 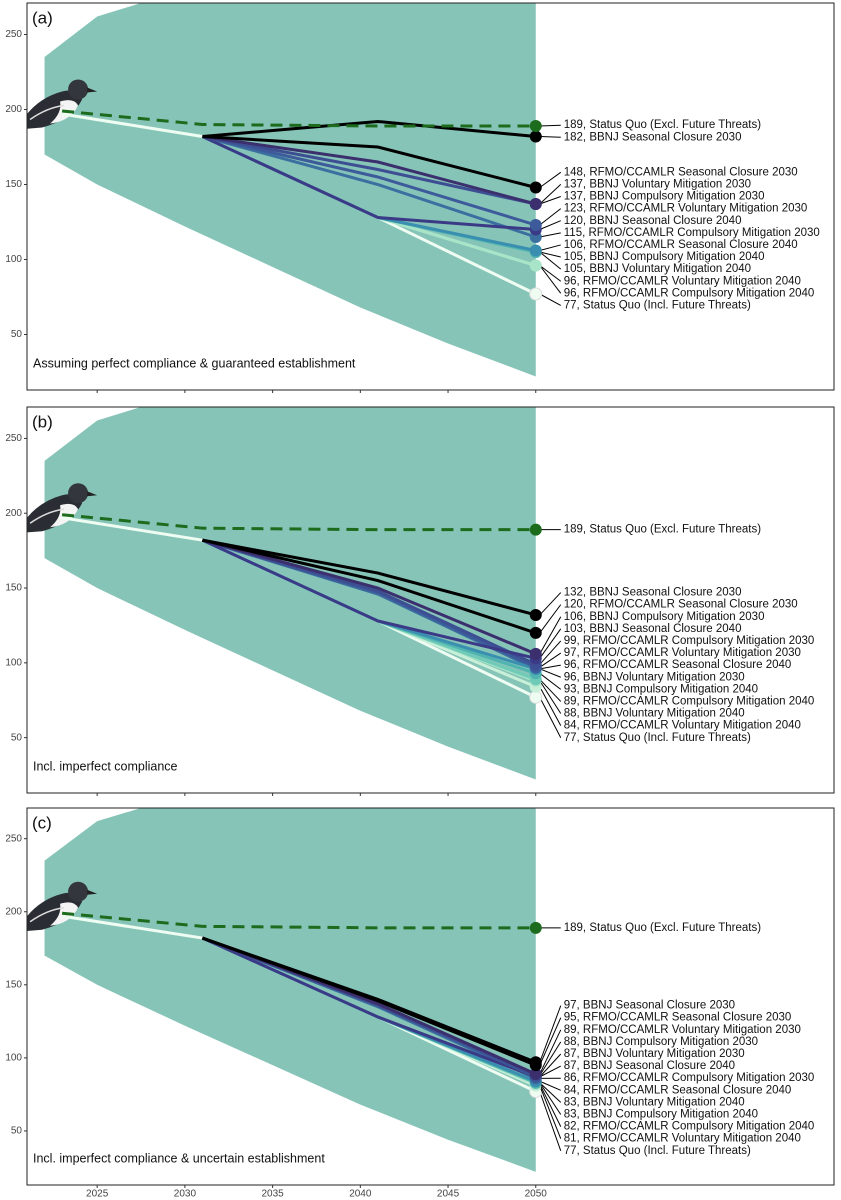 I want to click on bird-body, so click(x=55, y=513).